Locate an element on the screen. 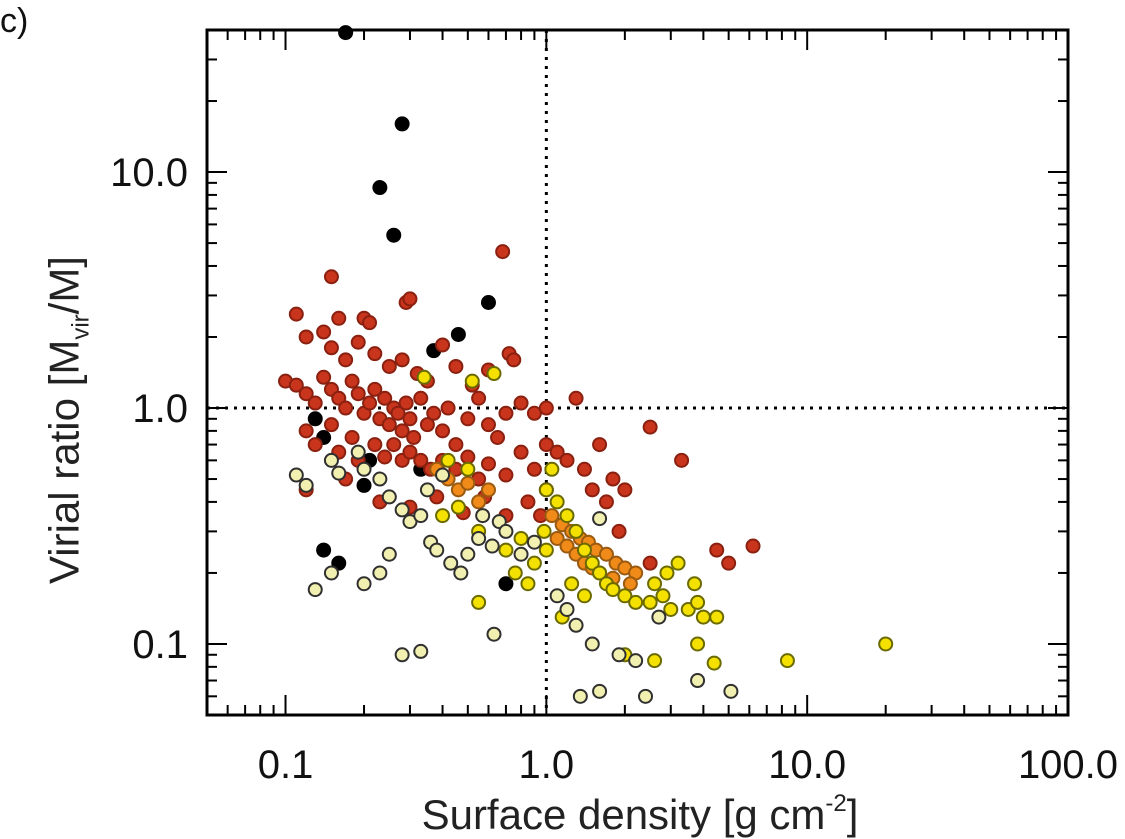  y-tick-label: 0.1 is located at coordinates (160, 645).